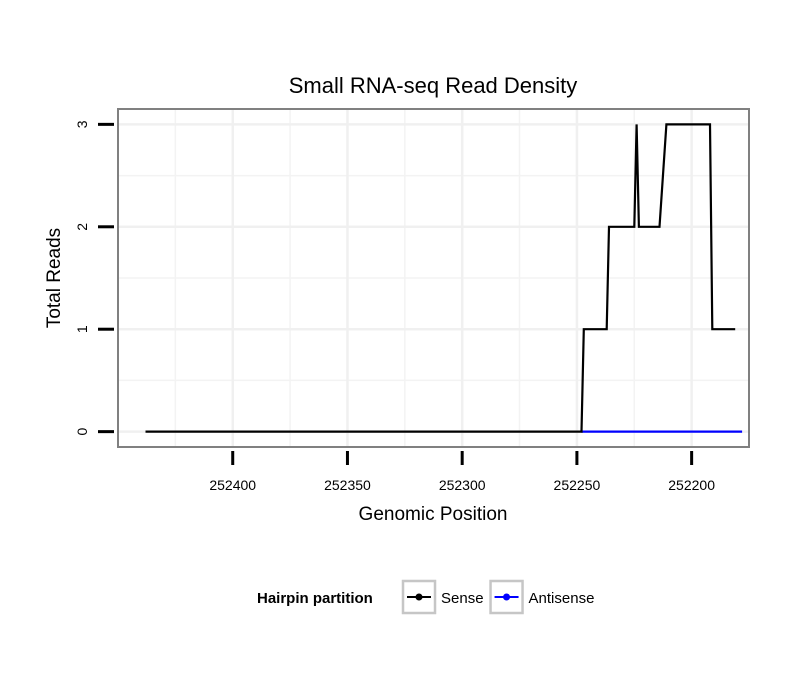  Describe the element at coordinates (82, 227) in the screenshot. I see `y-tick-label: 2` at that location.